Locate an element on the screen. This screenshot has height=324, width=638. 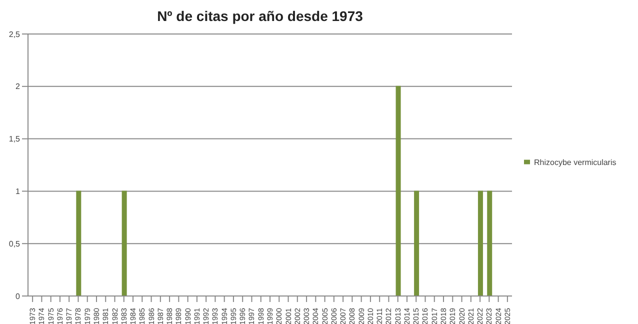
y-tick-label: 1,5 is located at coordinates (14, 139).